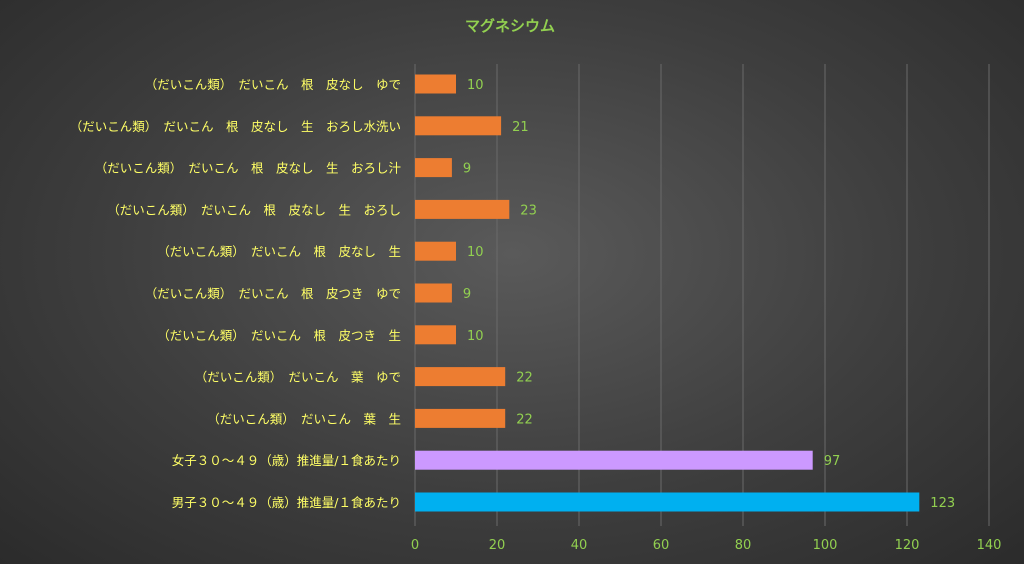  What do you see at coordinates (510, 26) in the screenshot?
I see `chart-title: マグネシウム` at bounding box center [510, 26].